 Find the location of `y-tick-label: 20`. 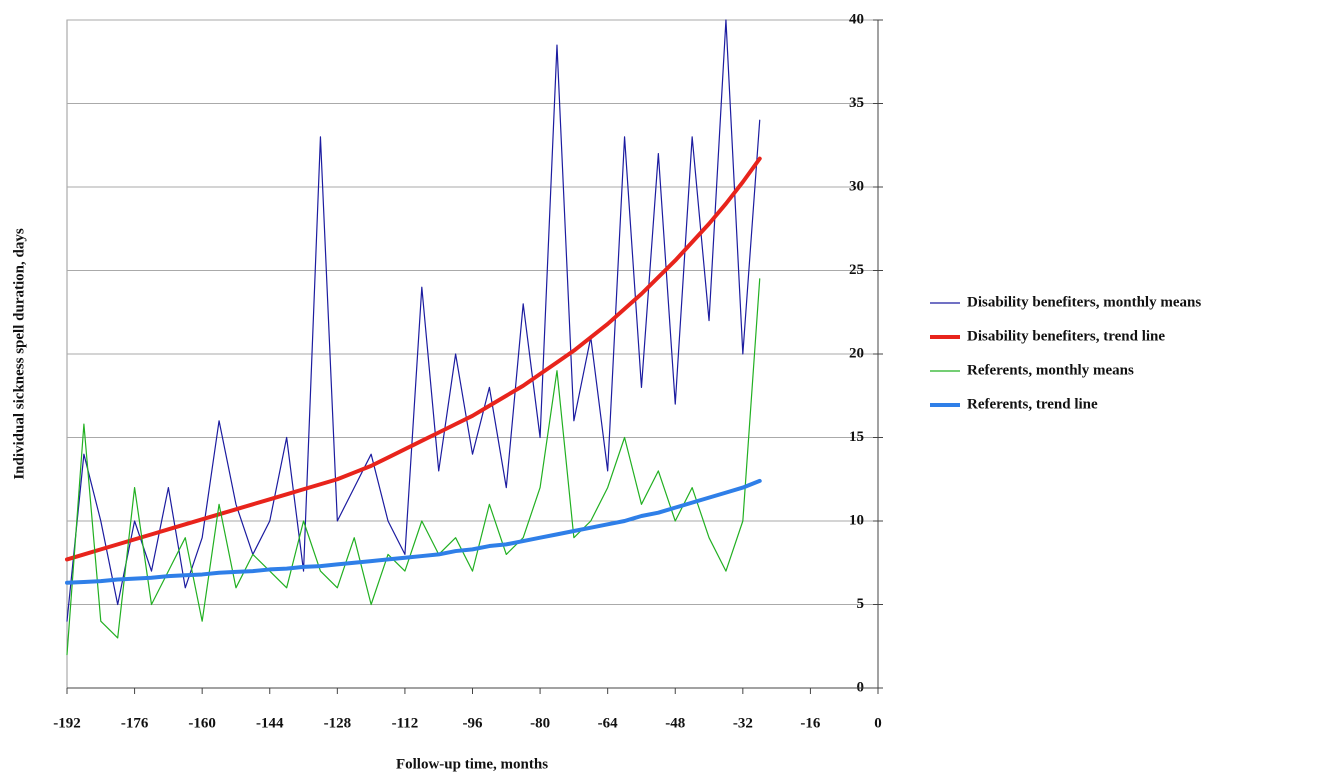

y-tick-label: 20 is located at coordinates (856, 353).